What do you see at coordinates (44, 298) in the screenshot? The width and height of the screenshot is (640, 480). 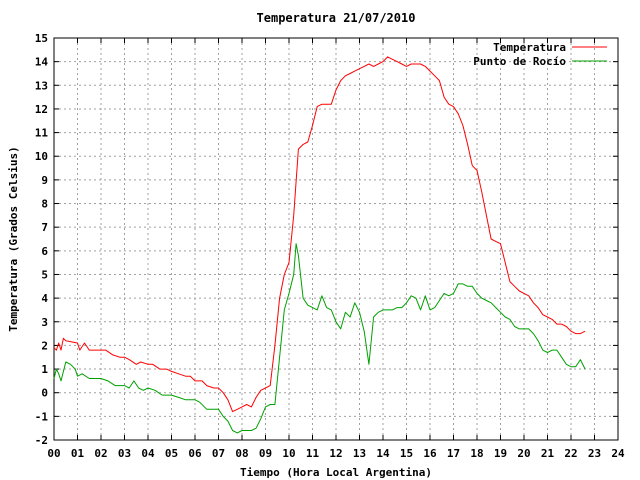 I see `y-tick-label: 4` at bounding box center [44, 298].